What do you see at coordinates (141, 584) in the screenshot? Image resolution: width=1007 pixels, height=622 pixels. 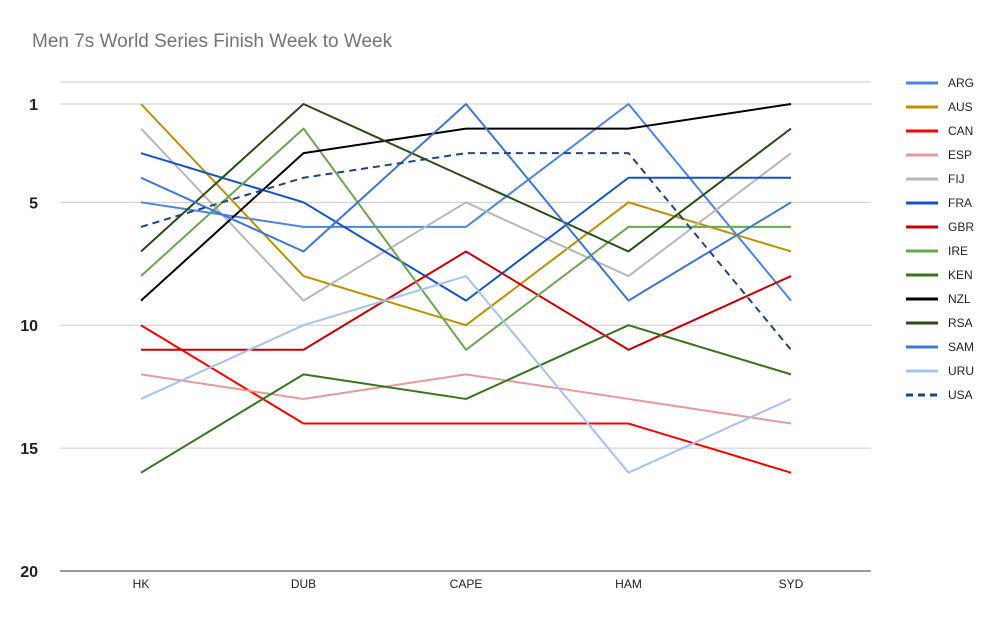 I see `x-tick-label: HK` at bounding box center [141, 584].